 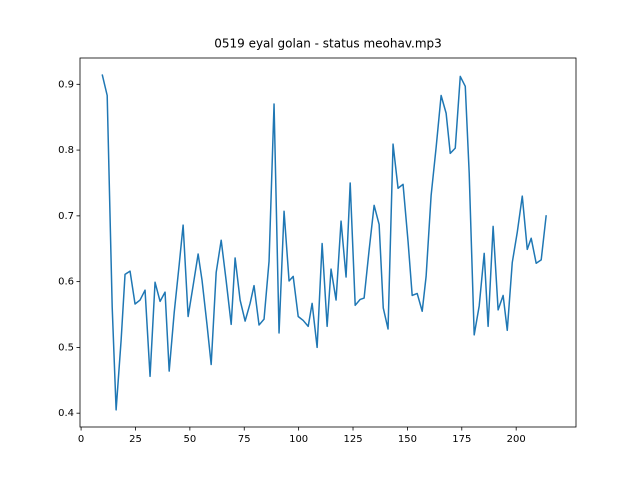 What do you see at coordinates (81, 439) in the screenshot?
I see `x-tick-label: 0` at bounding box center [81, 439].